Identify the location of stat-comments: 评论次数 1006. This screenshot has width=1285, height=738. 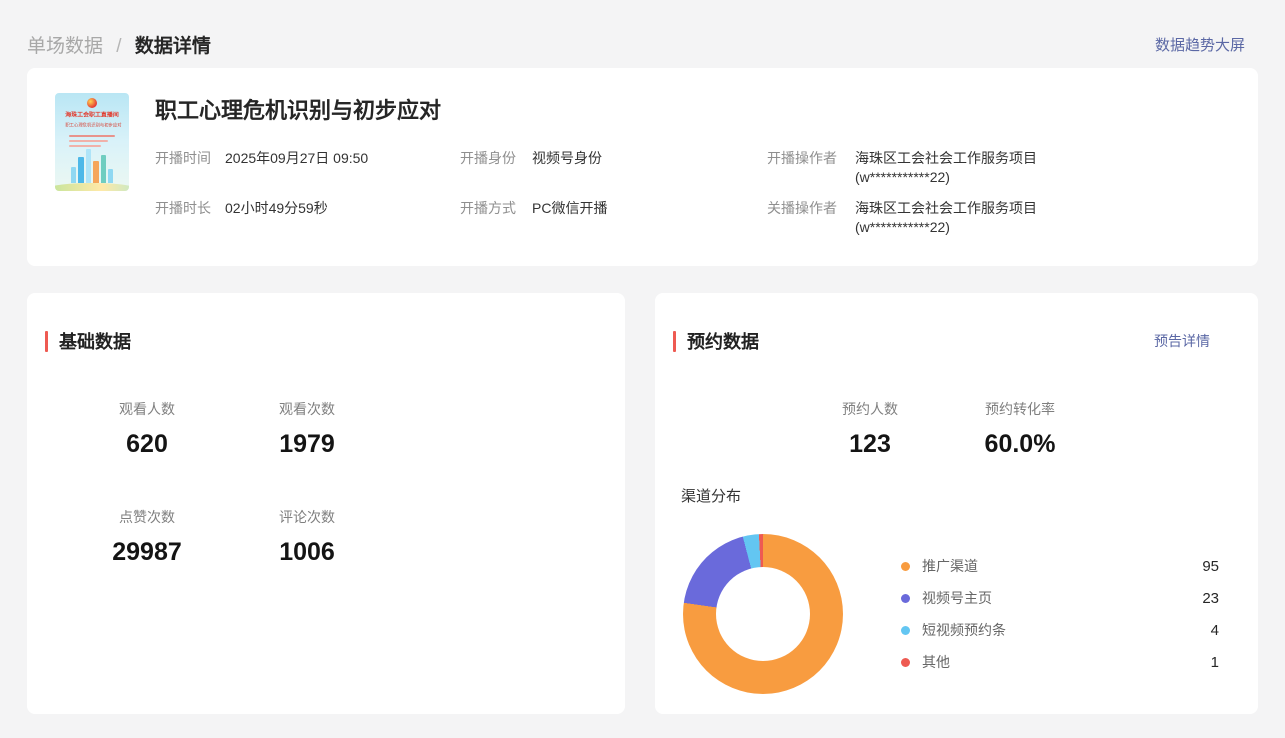
(307, 537).